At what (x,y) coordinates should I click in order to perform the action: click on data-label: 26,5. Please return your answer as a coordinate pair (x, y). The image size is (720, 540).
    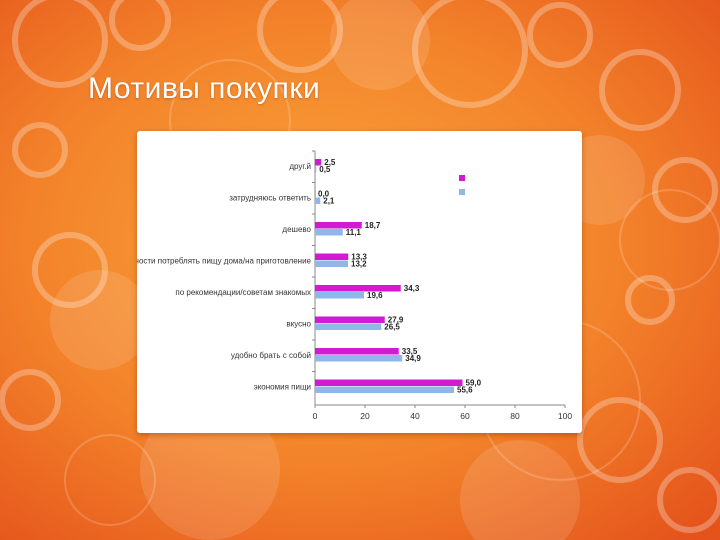
    Looking at the image, I should click on (392, 327).